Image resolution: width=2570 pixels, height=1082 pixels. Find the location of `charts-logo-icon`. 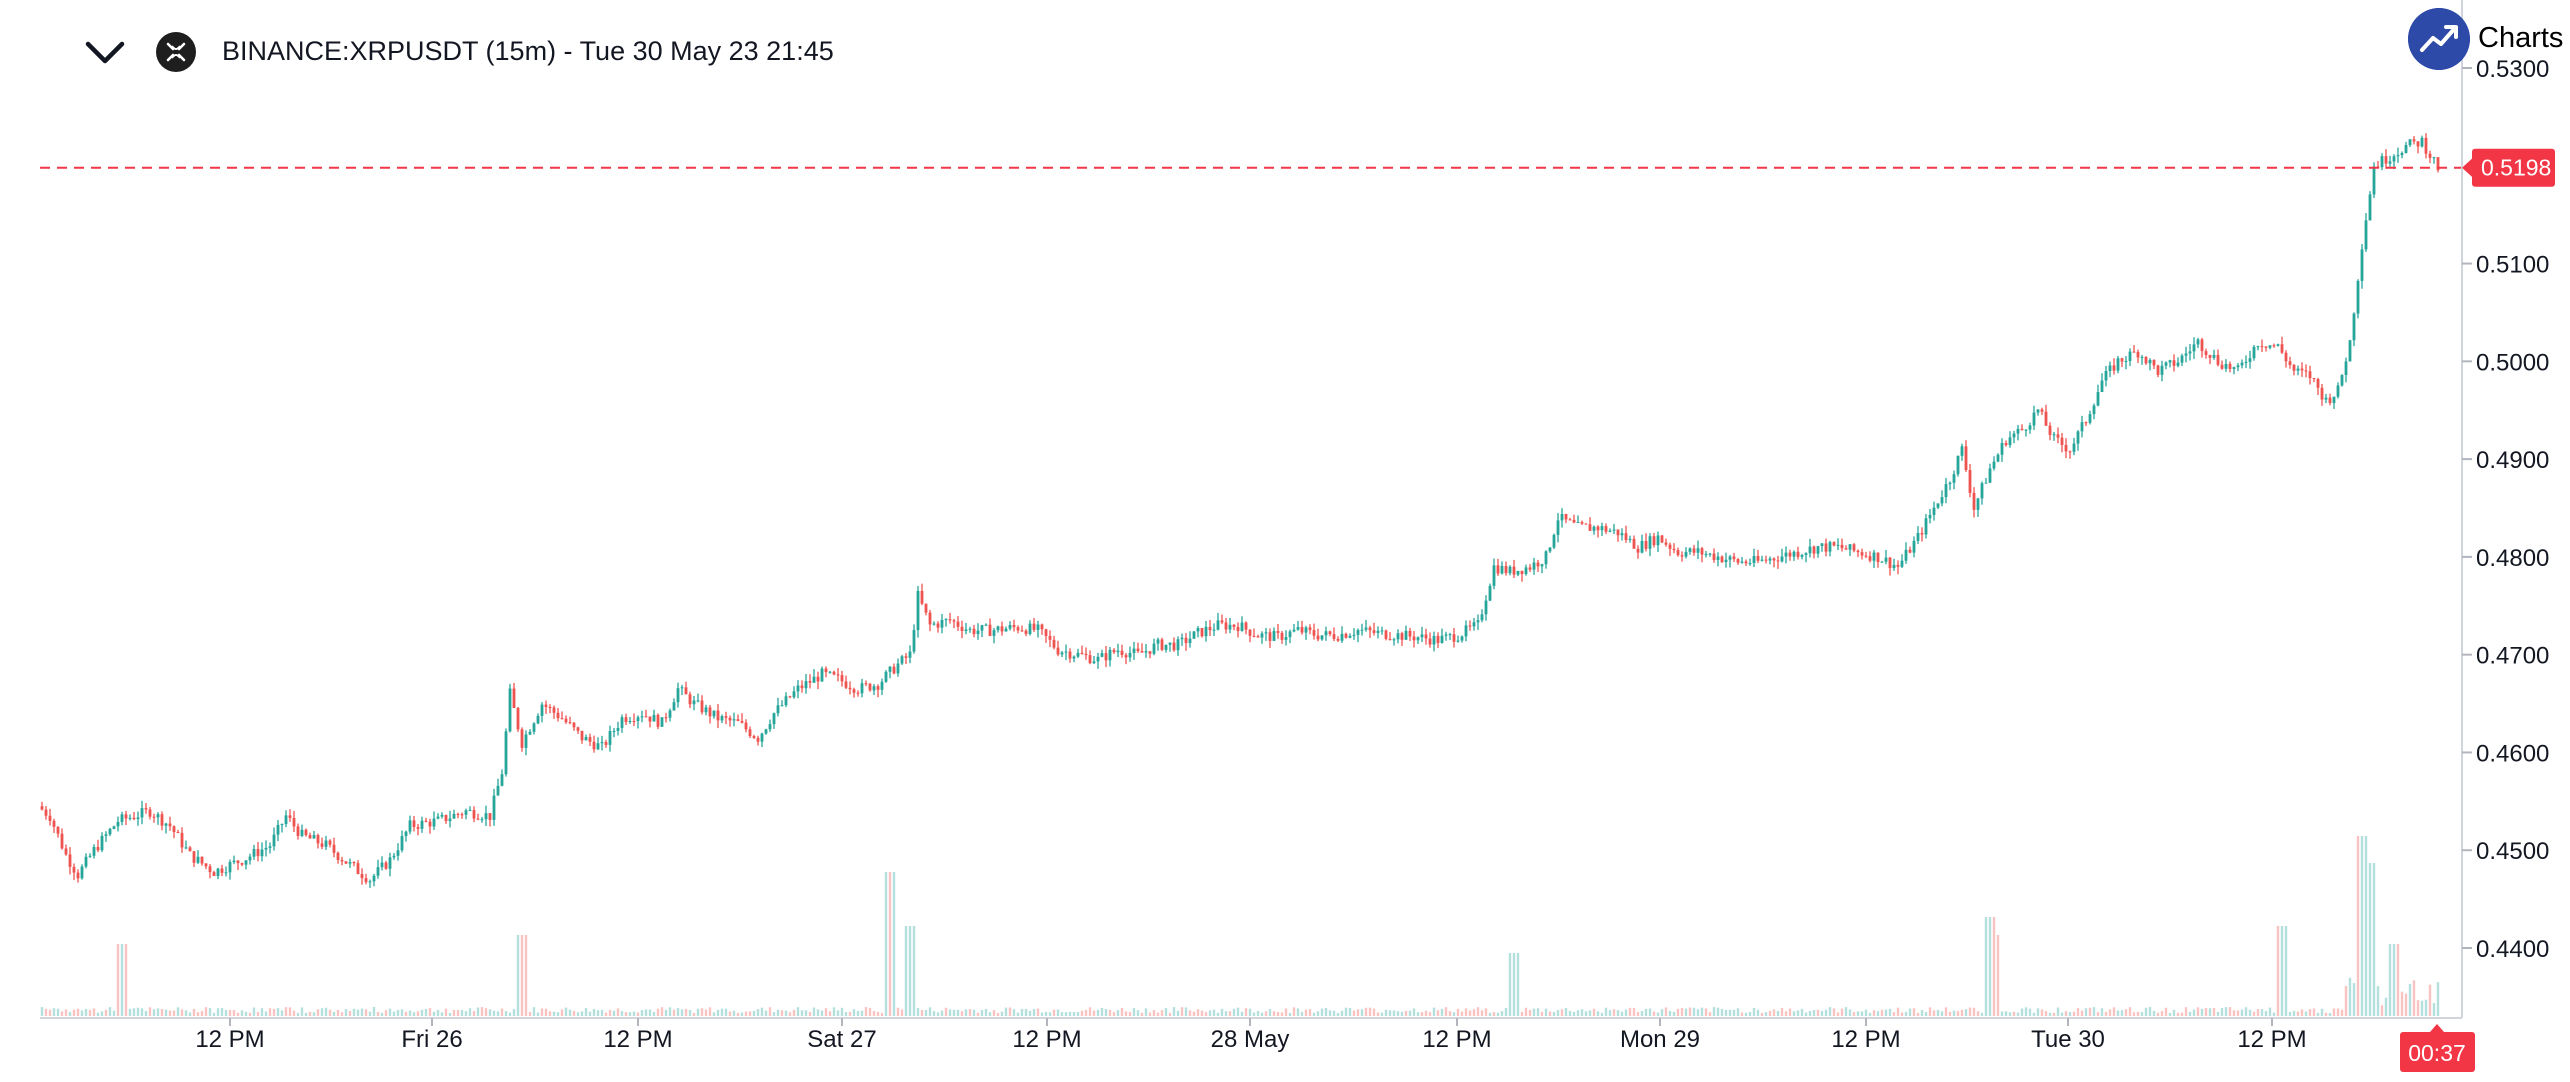

charts-logo-icon is located at coordinates (2439, 39).